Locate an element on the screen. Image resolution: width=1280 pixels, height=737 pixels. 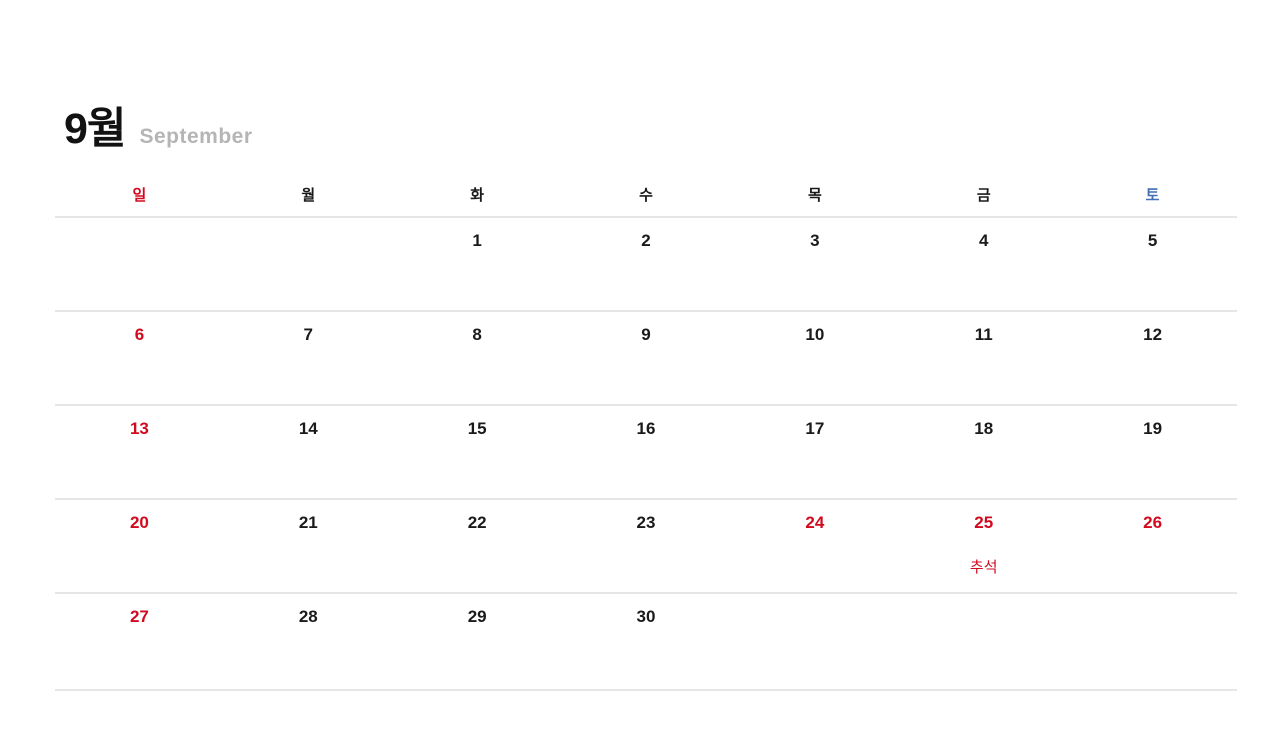
calendar-cell: 6 is located at coordinates (139, 358).